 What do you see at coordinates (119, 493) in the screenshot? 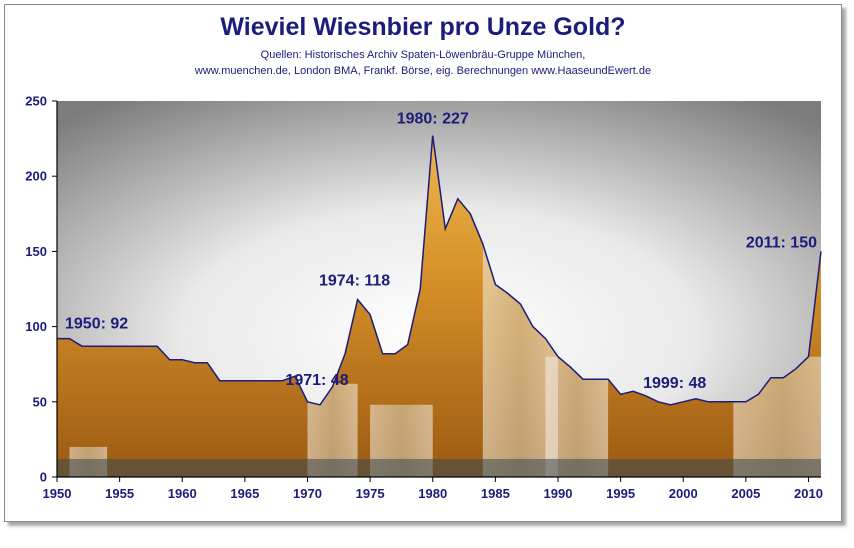
I see `x-tick-label: 1955` at bounding box center [119, 493].